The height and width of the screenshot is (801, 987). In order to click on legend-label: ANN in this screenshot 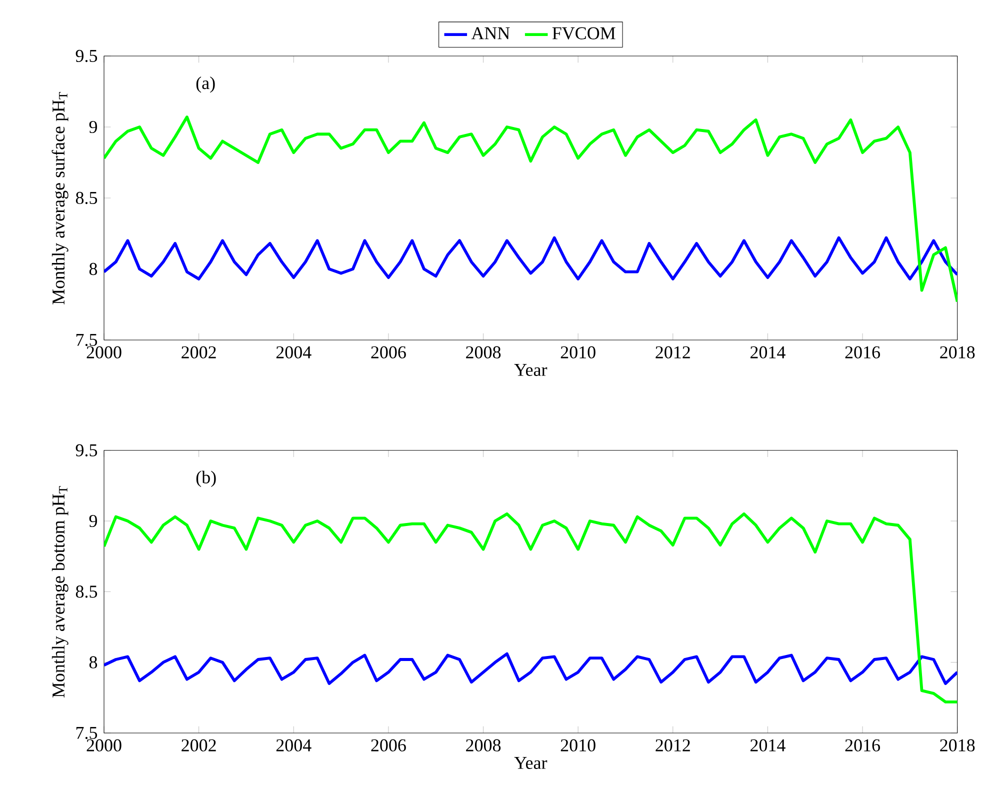, I will do `click(490, 33)`.